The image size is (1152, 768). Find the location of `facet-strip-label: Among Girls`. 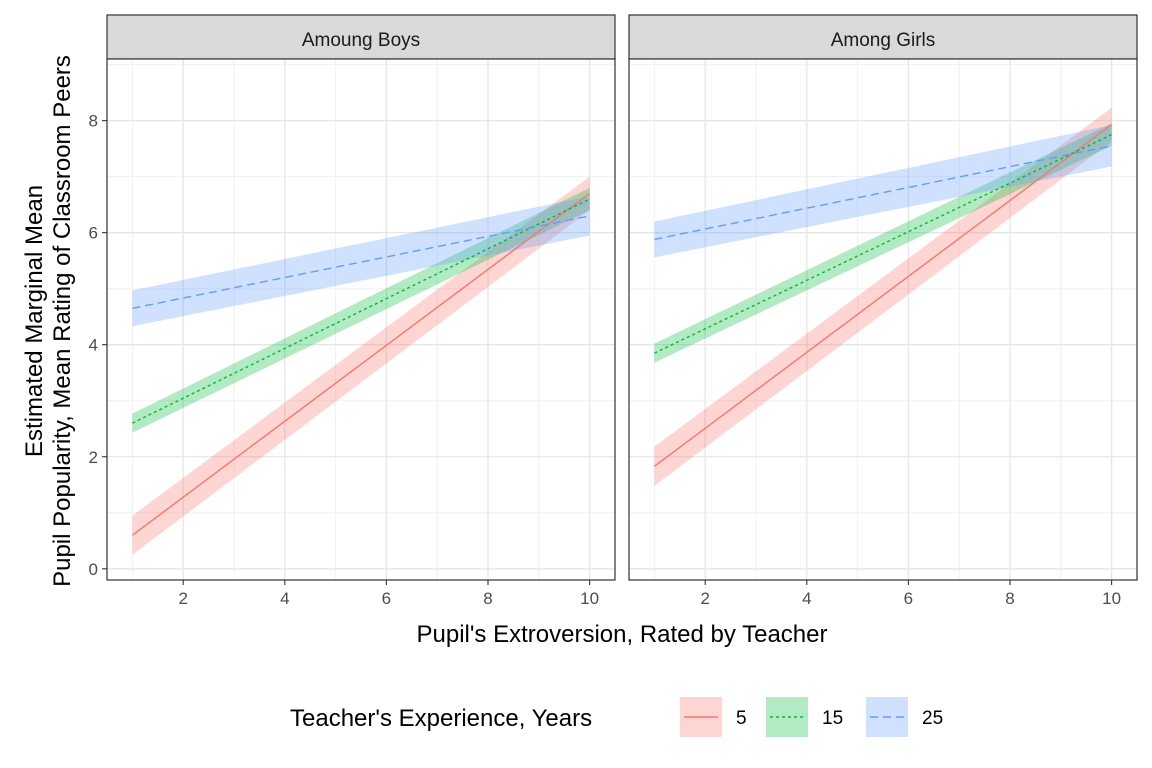

facet-strip-label: Among Girls is located at coordinates (883, 40).